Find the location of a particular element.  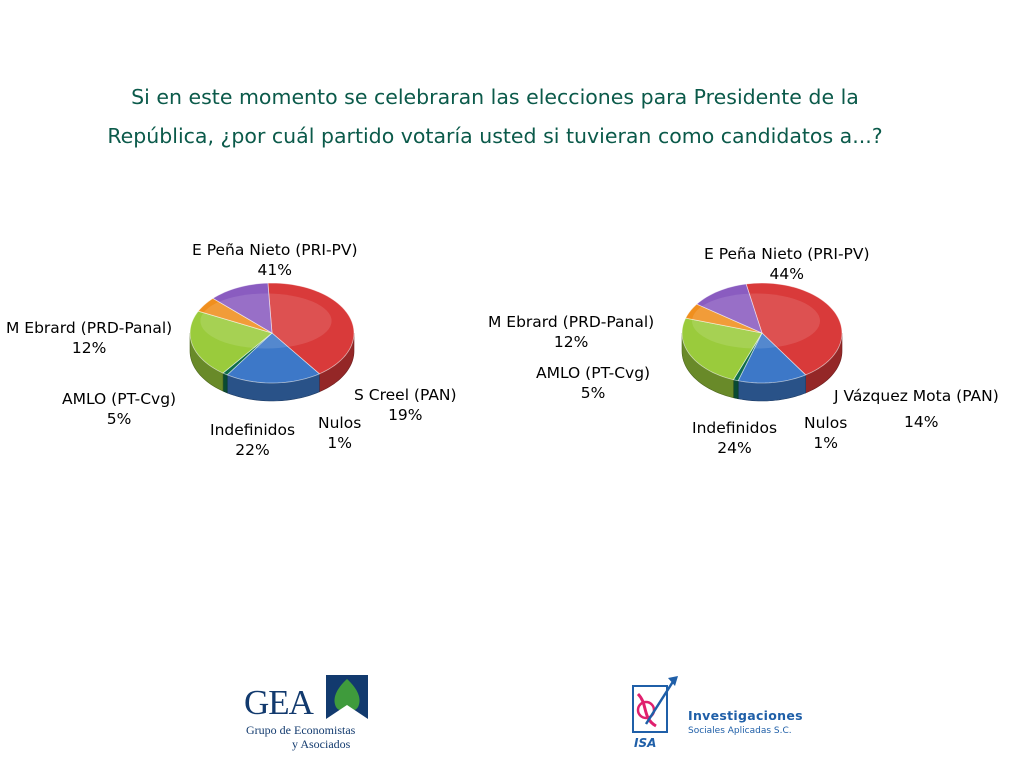

label-pena-nieto-right: E Peña Nieto (PRI-PV) 44% is located at coordinates (787, 264).